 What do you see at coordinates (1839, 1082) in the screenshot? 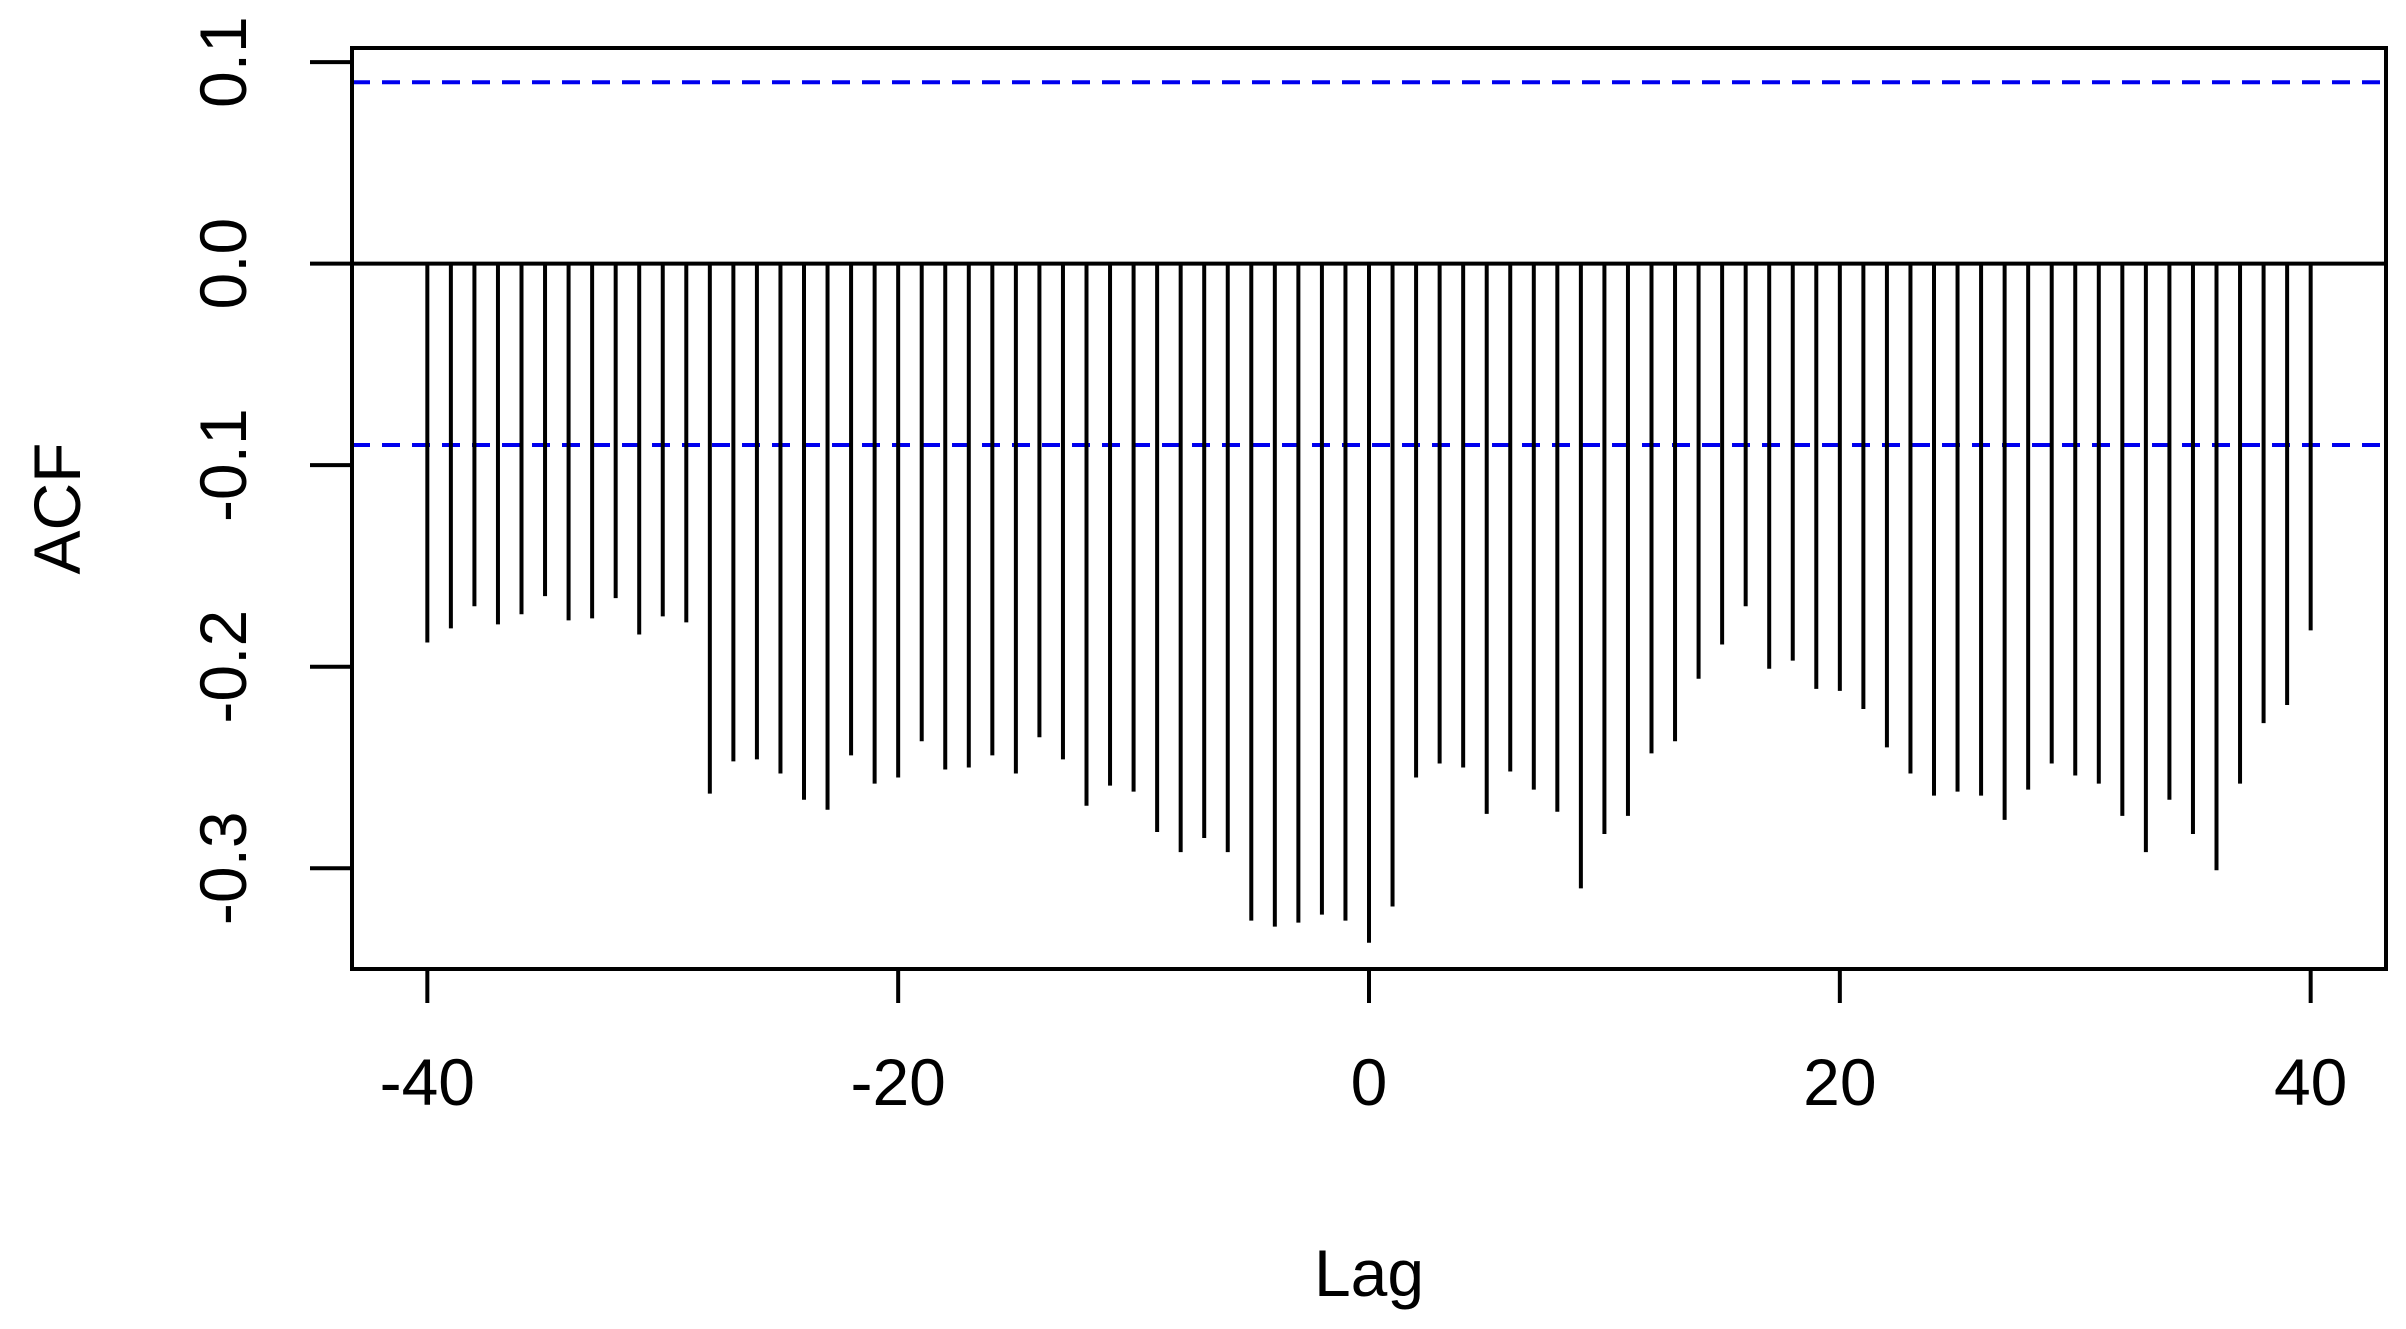
I see `x-tick-label: 20` at bounding box center [1839, 1082].